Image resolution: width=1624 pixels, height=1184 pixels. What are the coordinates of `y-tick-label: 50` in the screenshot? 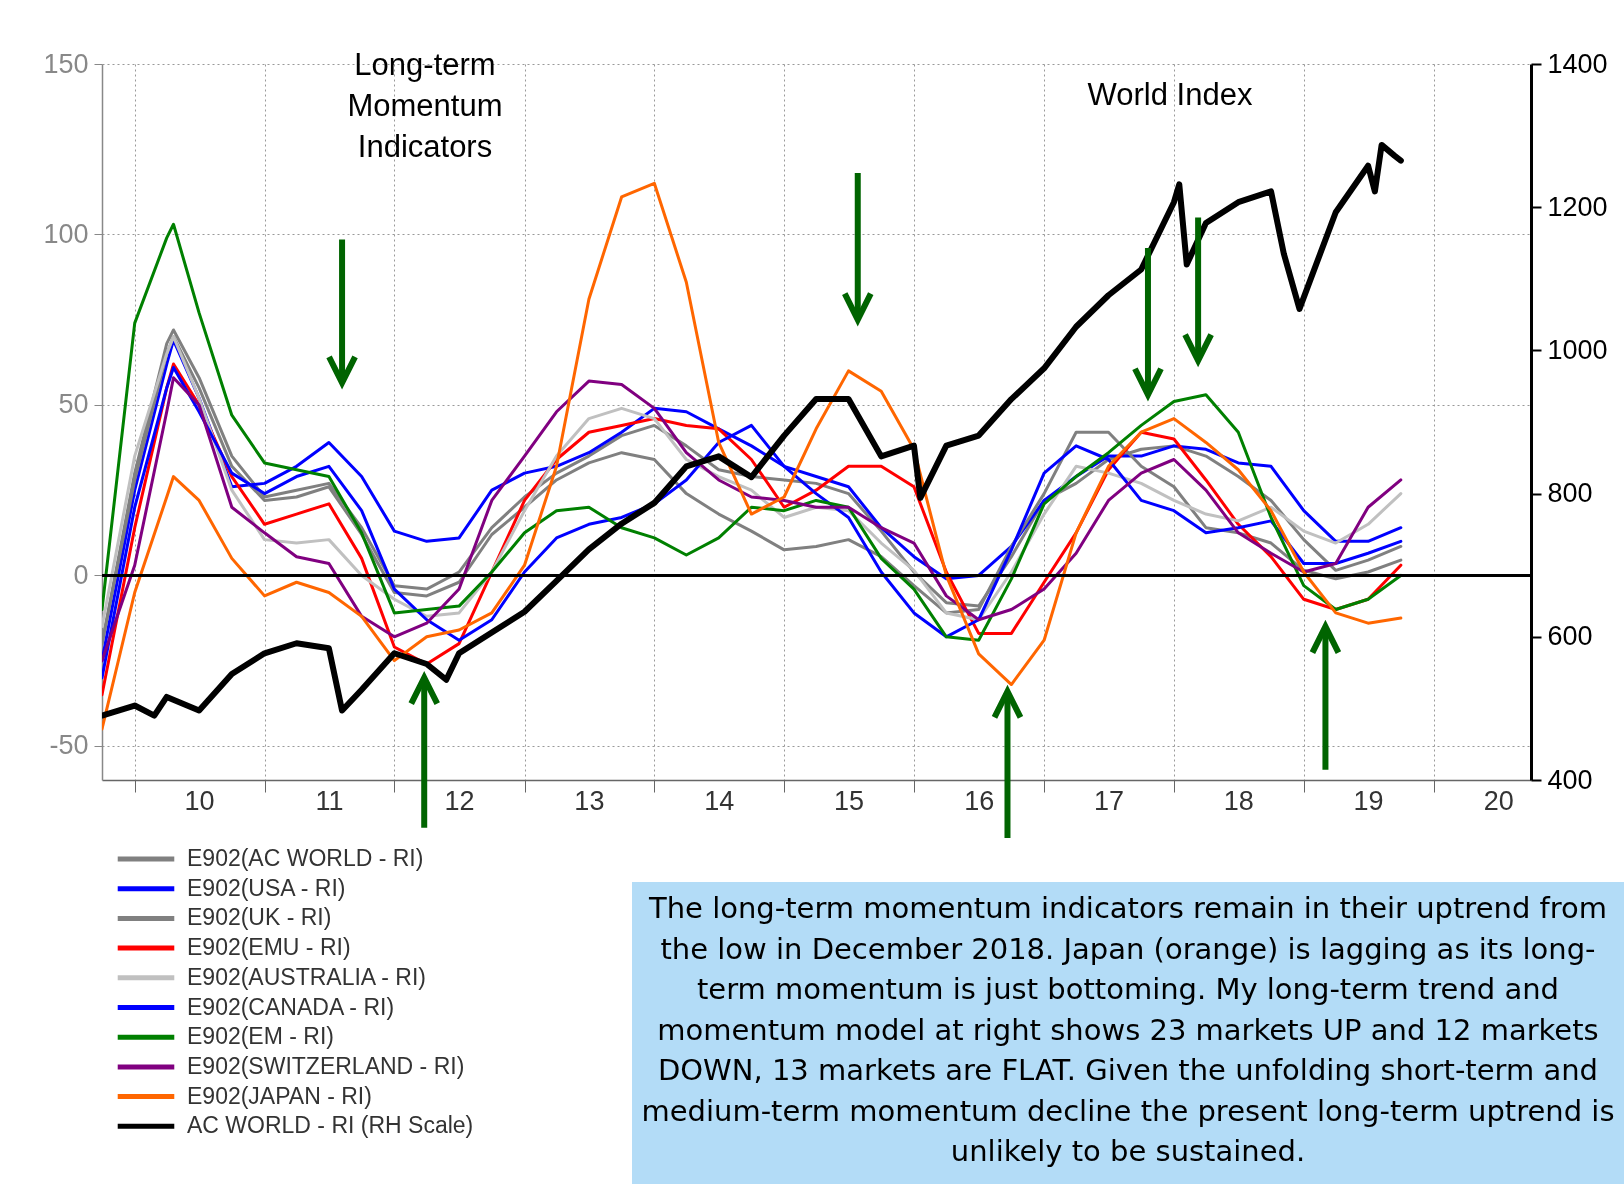 It's located at (73, 404).